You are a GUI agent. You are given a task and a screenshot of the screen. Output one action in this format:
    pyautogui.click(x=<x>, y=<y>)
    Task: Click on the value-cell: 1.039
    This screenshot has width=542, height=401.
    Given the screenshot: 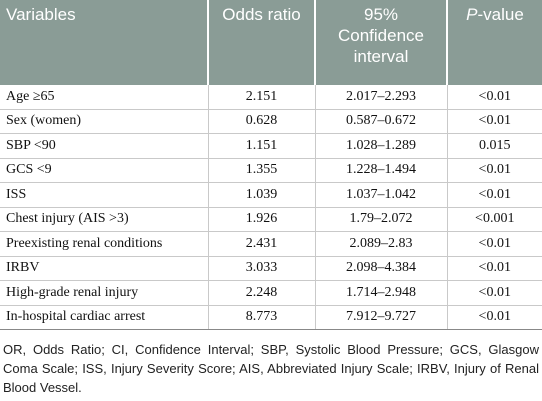 What is the action you would take?
    pyautogui.click(x=262, y=195)
    